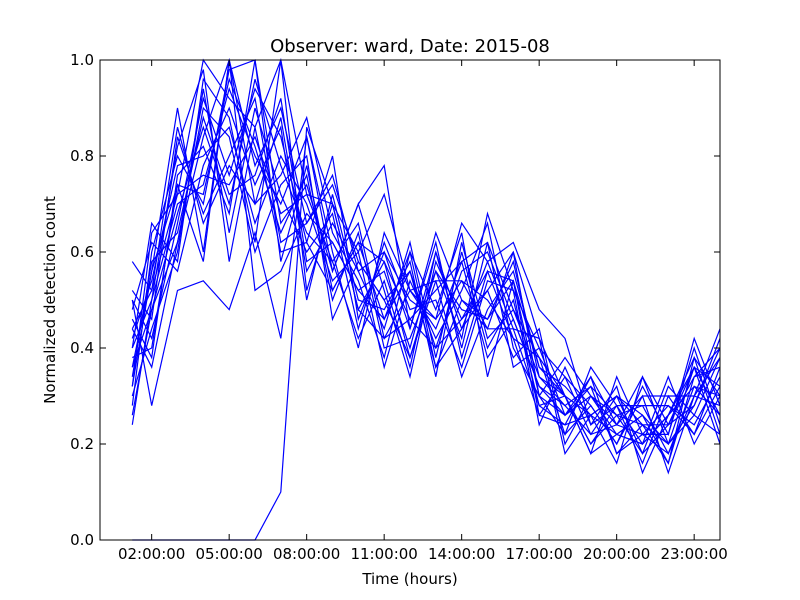 Image resolution: width=800 pixels, height=600 pixels. I want to click on x-tick-label: 08:00:00, so click(306, 554).